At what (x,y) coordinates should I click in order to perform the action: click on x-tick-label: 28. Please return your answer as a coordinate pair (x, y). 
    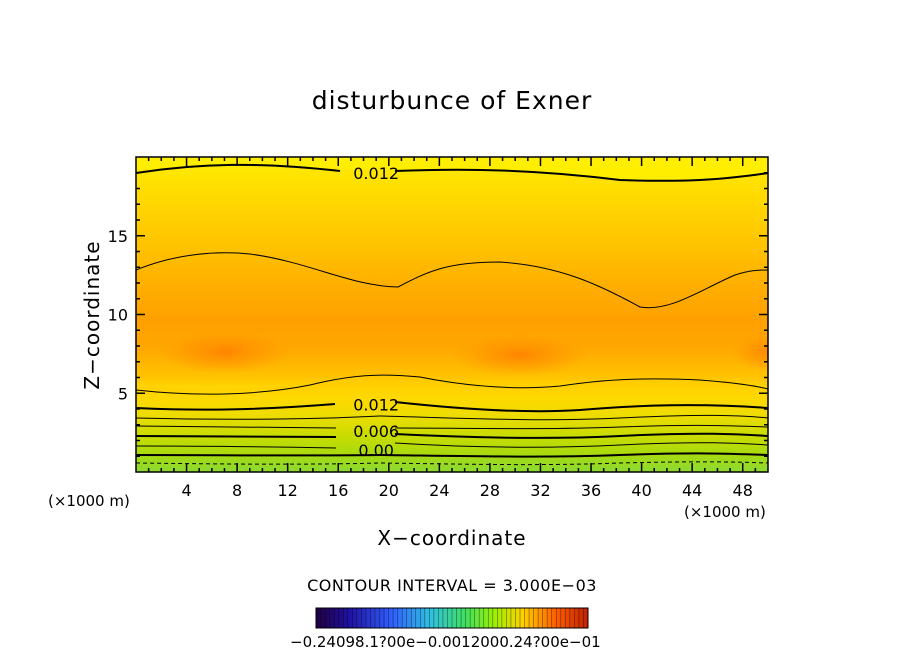
    Looking at the image, I should click on (490, 490).